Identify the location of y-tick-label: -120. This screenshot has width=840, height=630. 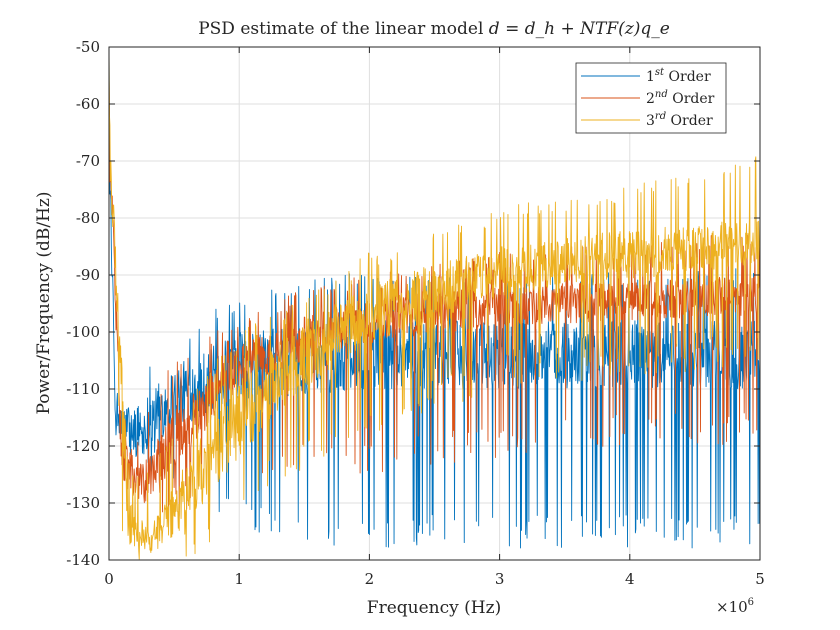
(83, 446).